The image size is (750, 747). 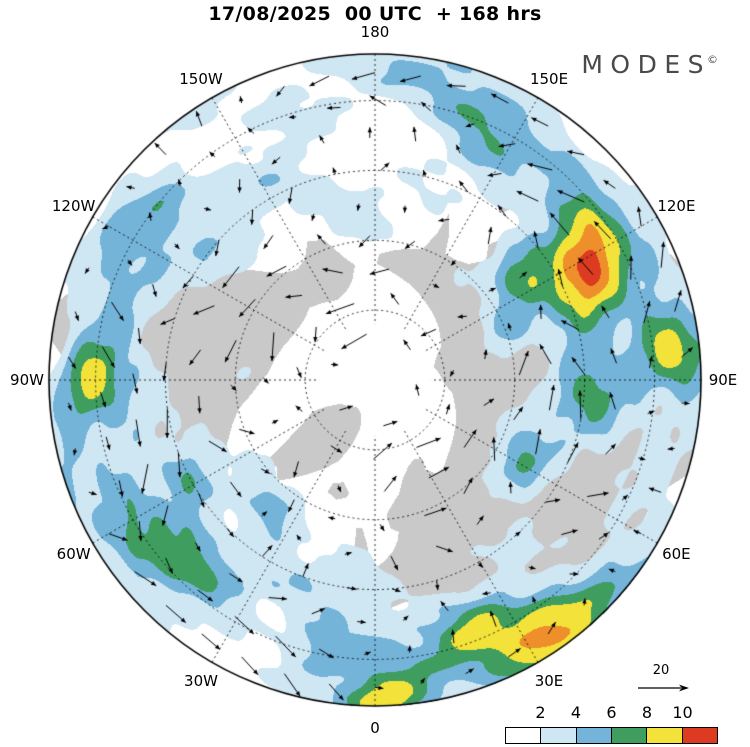 I want to click on lon-label-150W: 150W, so click(x=201, y=78).